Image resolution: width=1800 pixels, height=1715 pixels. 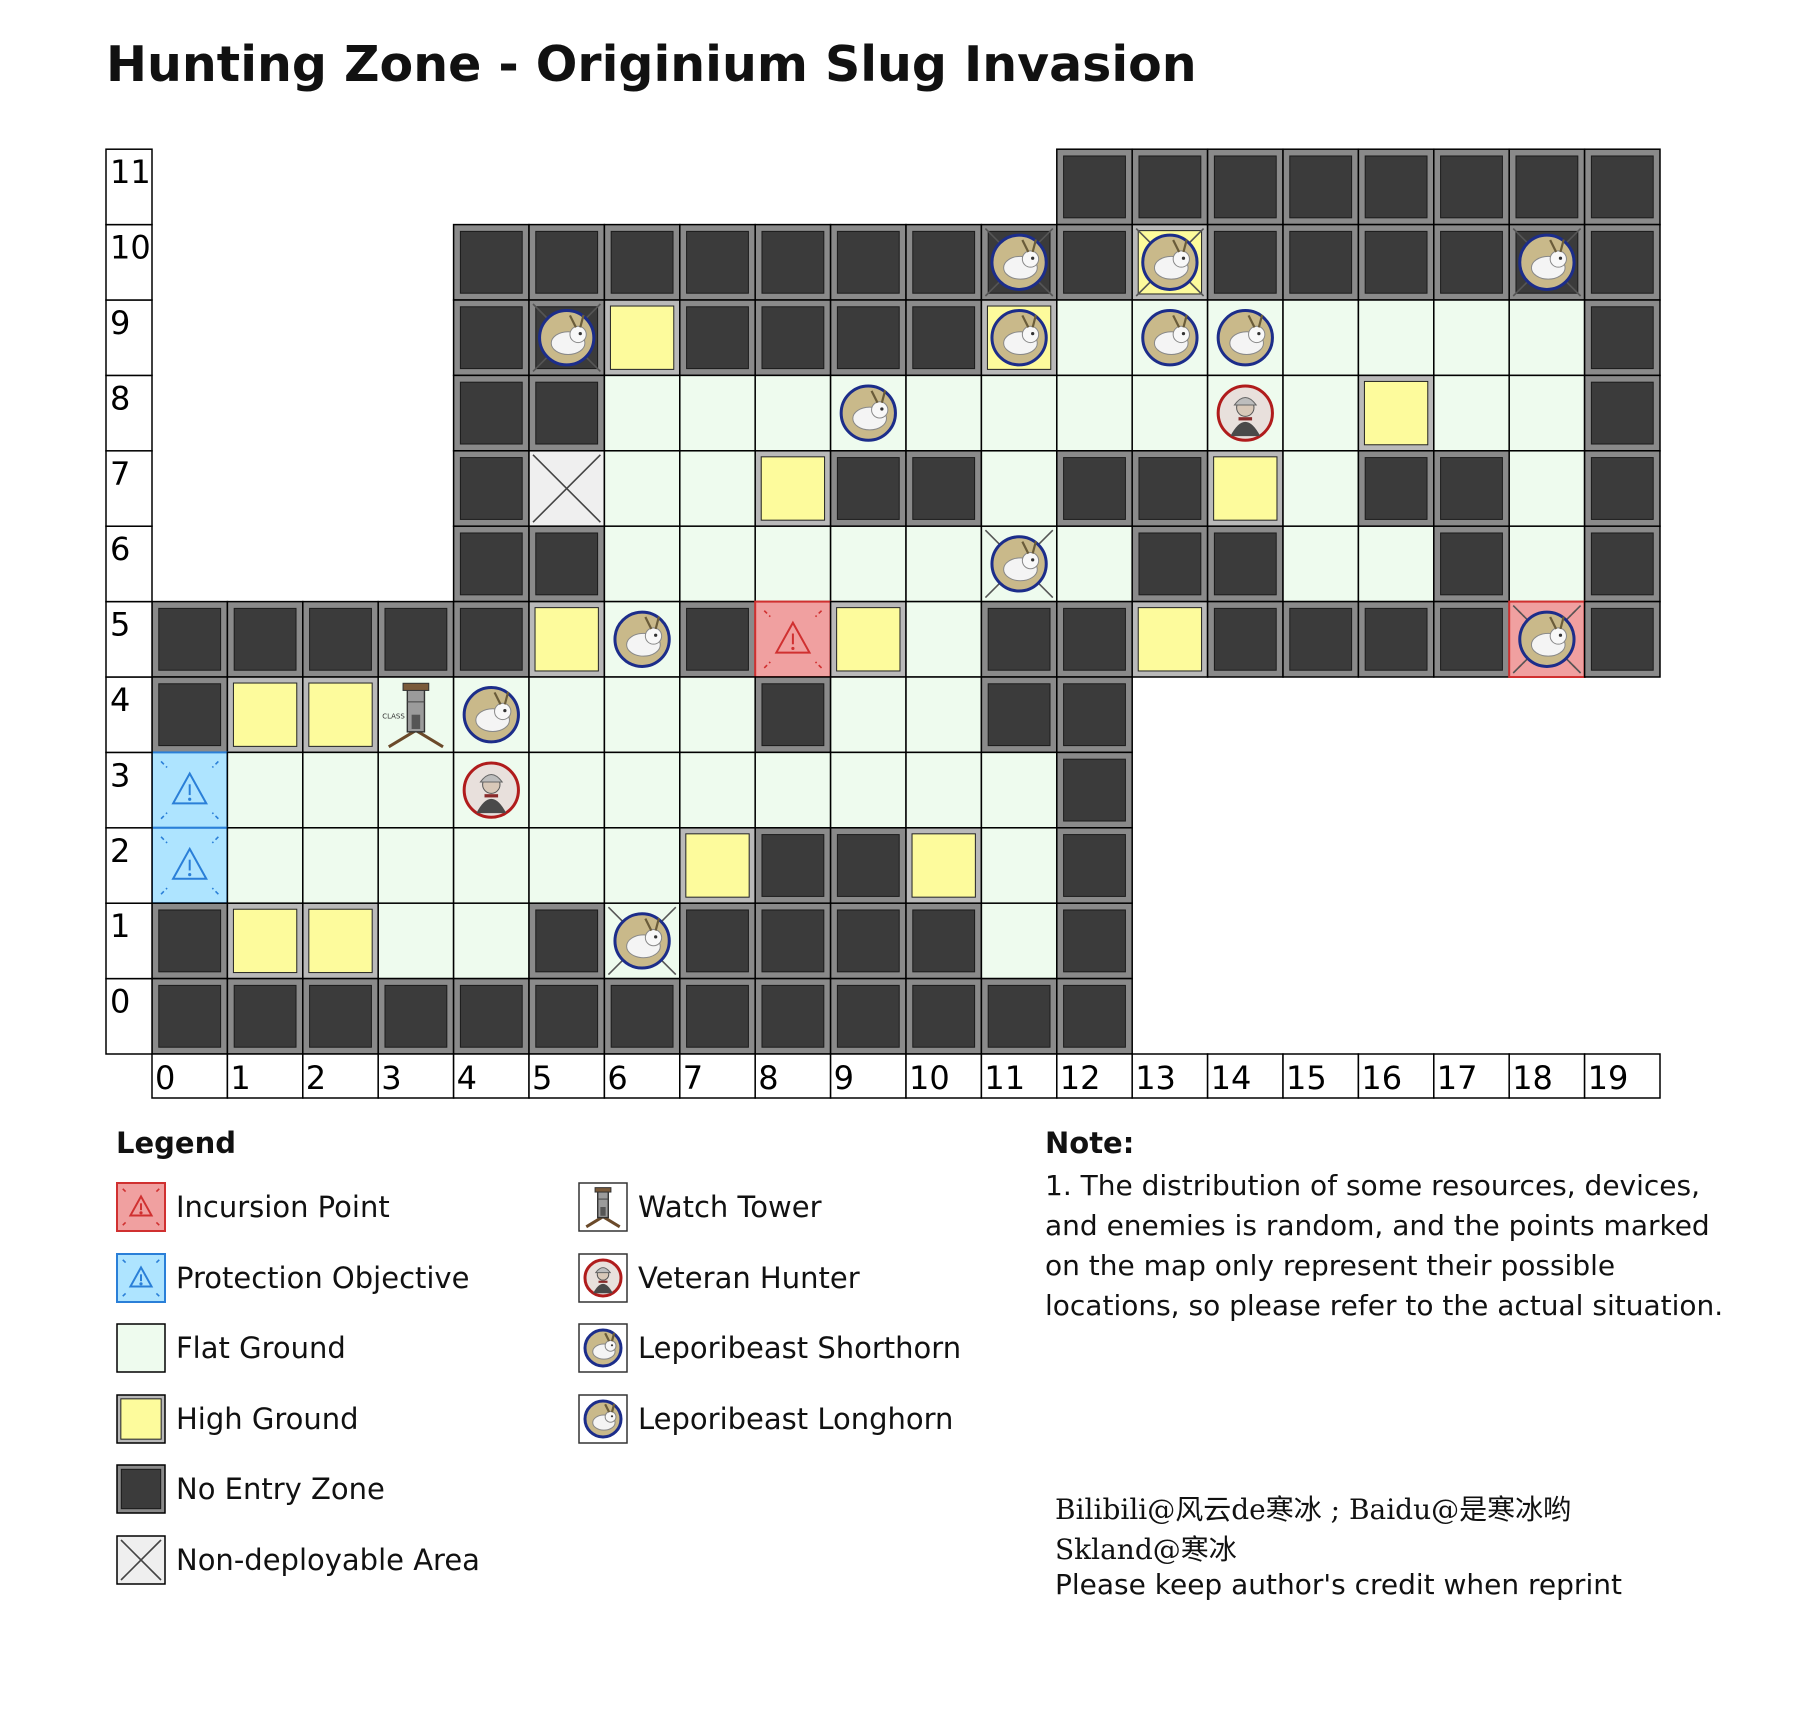 I want to click on veteran-hunter-marker, so click(x=491, y=790).